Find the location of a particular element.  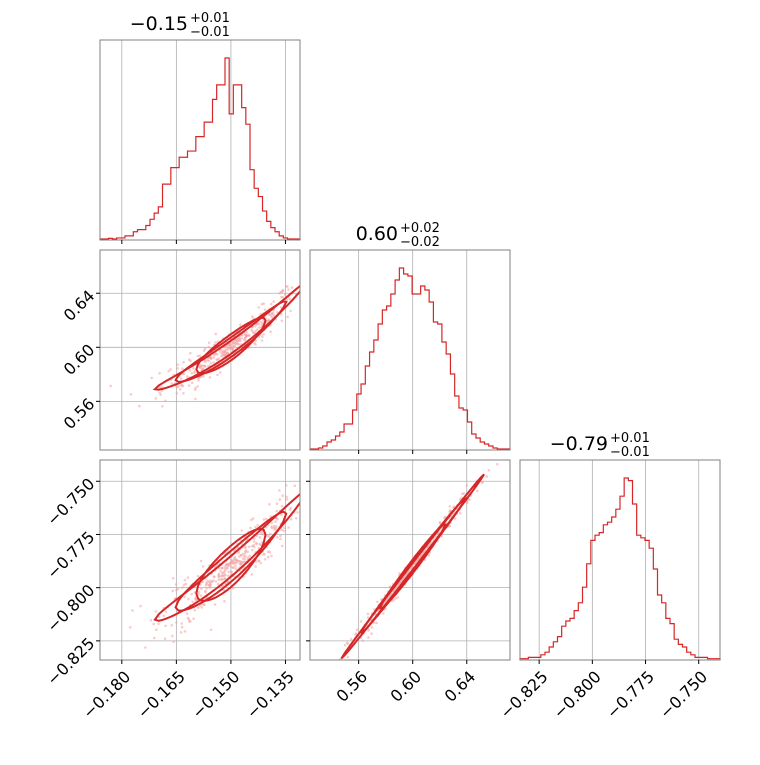

title-median: −0.79 is located at coordinates (579, 444).